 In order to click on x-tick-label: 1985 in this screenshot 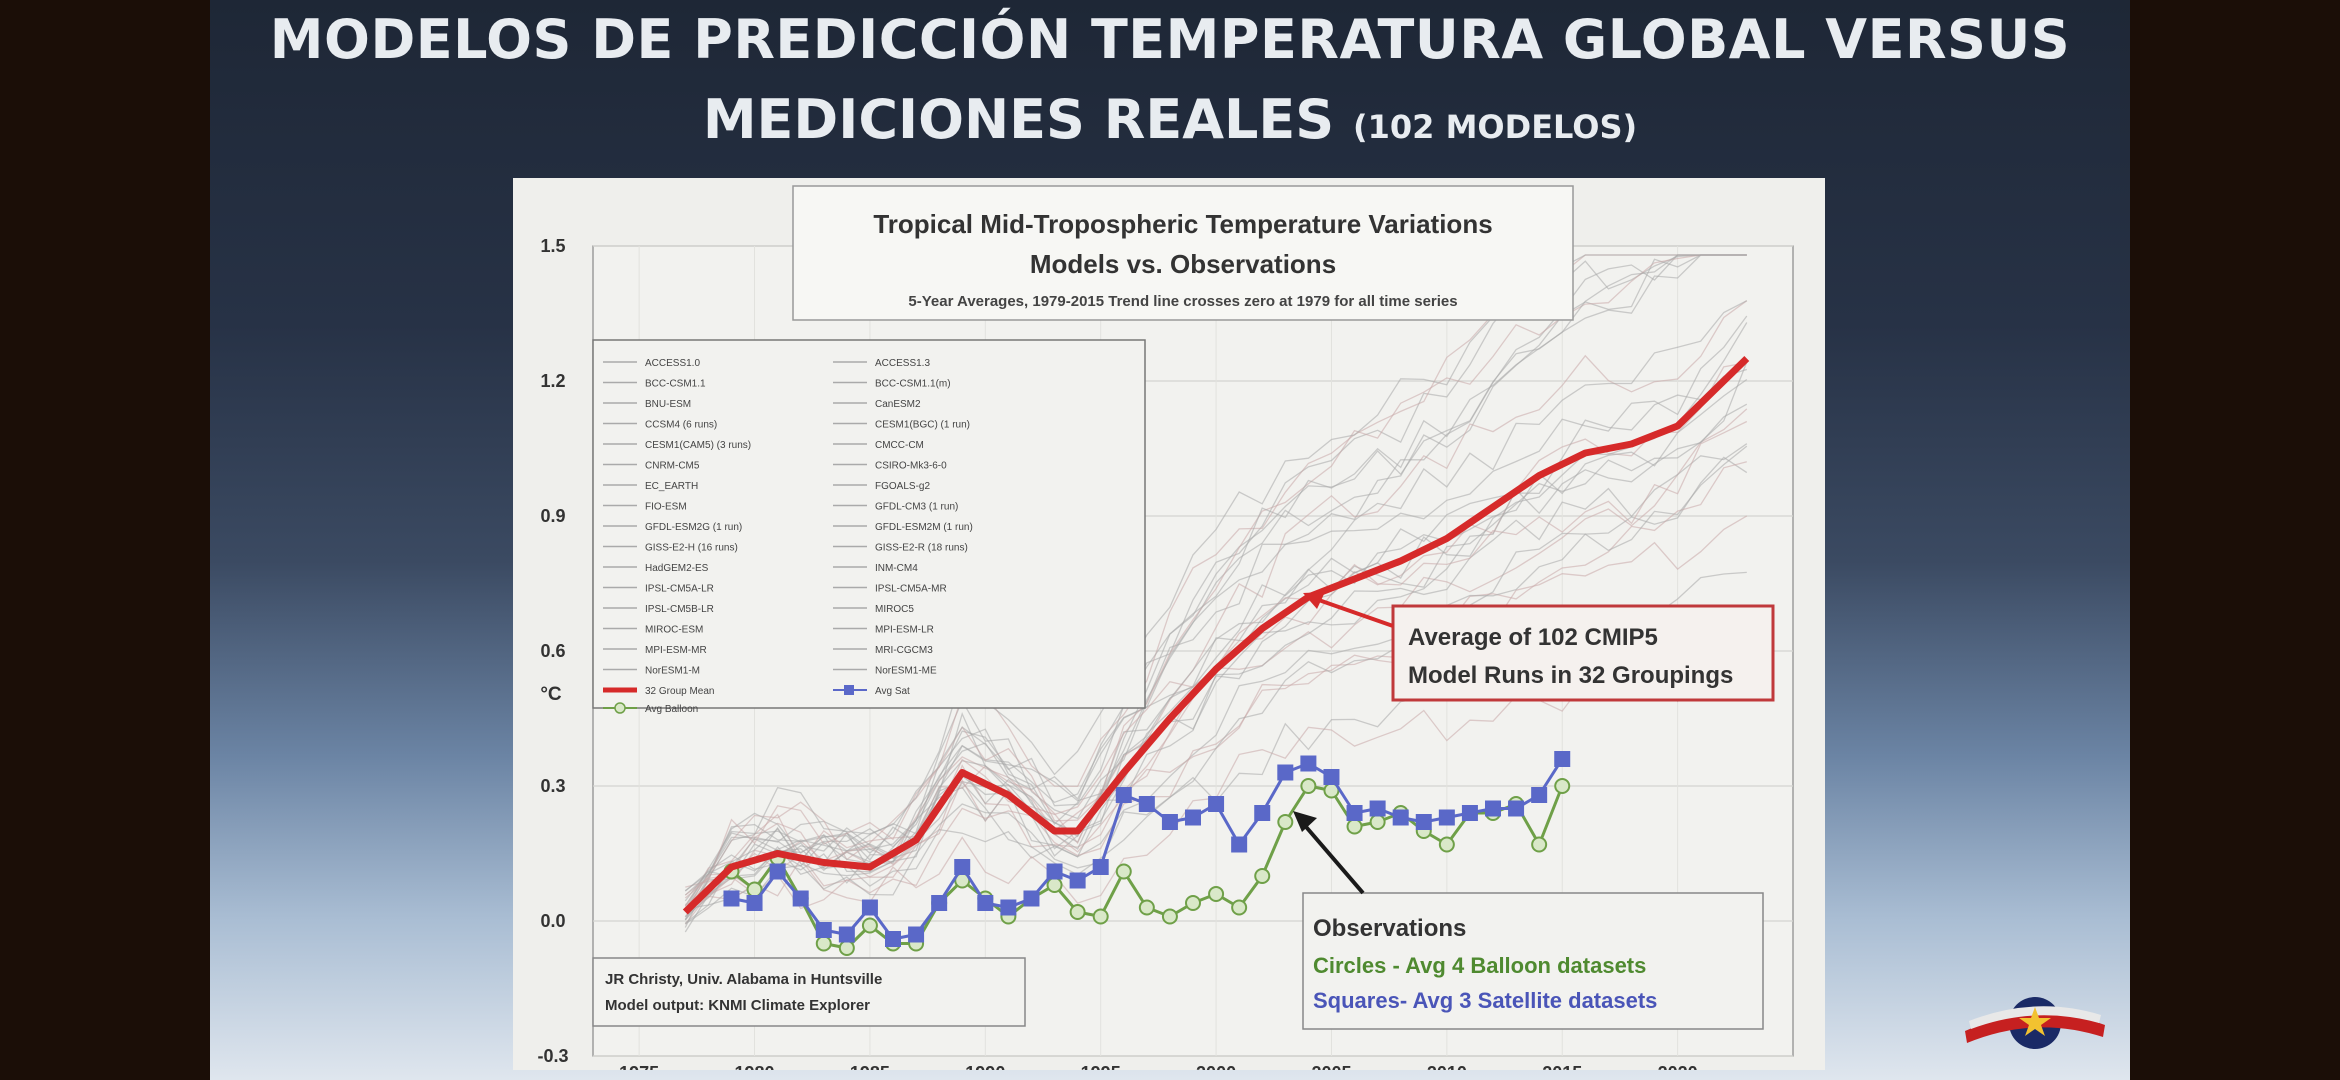, I will do `click(870, 1066)`.